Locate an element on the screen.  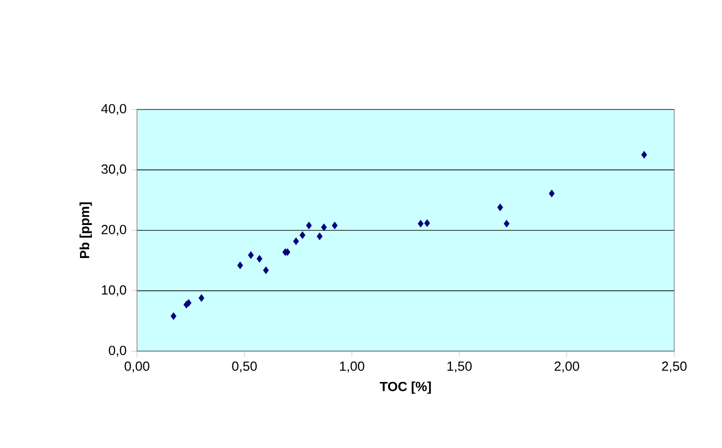
x-tick-label: 0,00 is located at coordinates (137, 367).